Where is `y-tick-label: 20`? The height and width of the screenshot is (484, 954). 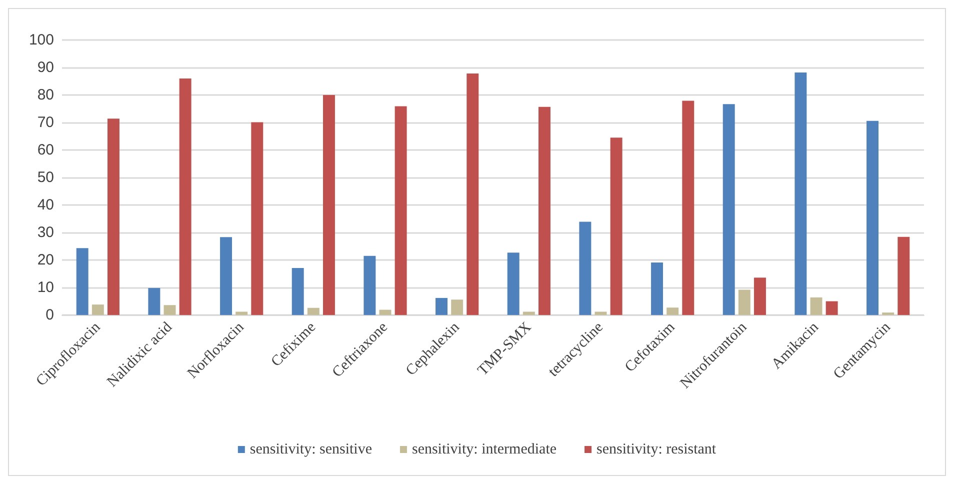
y-tick-label: 20 is located at coordinates (45, 260).